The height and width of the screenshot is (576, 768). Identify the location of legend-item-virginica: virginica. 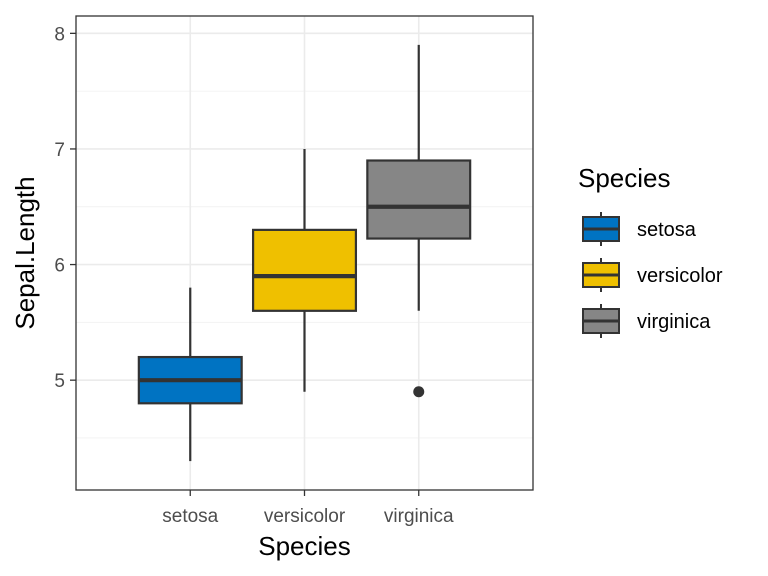
(646, 321).